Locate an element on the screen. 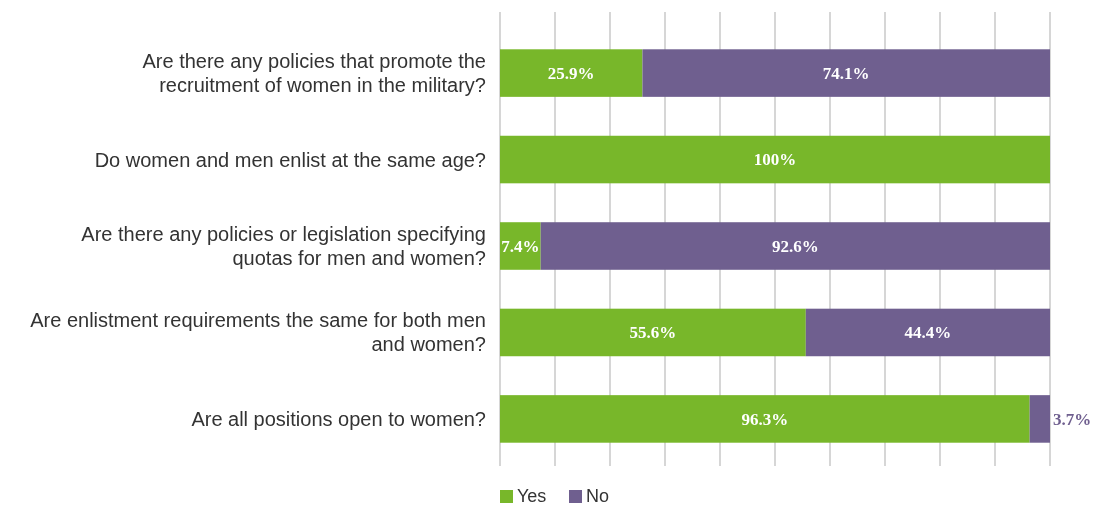  y-tick-label: Are there any policies or legislation specifying quotas for men and women? is located at coordinates (283, 246).